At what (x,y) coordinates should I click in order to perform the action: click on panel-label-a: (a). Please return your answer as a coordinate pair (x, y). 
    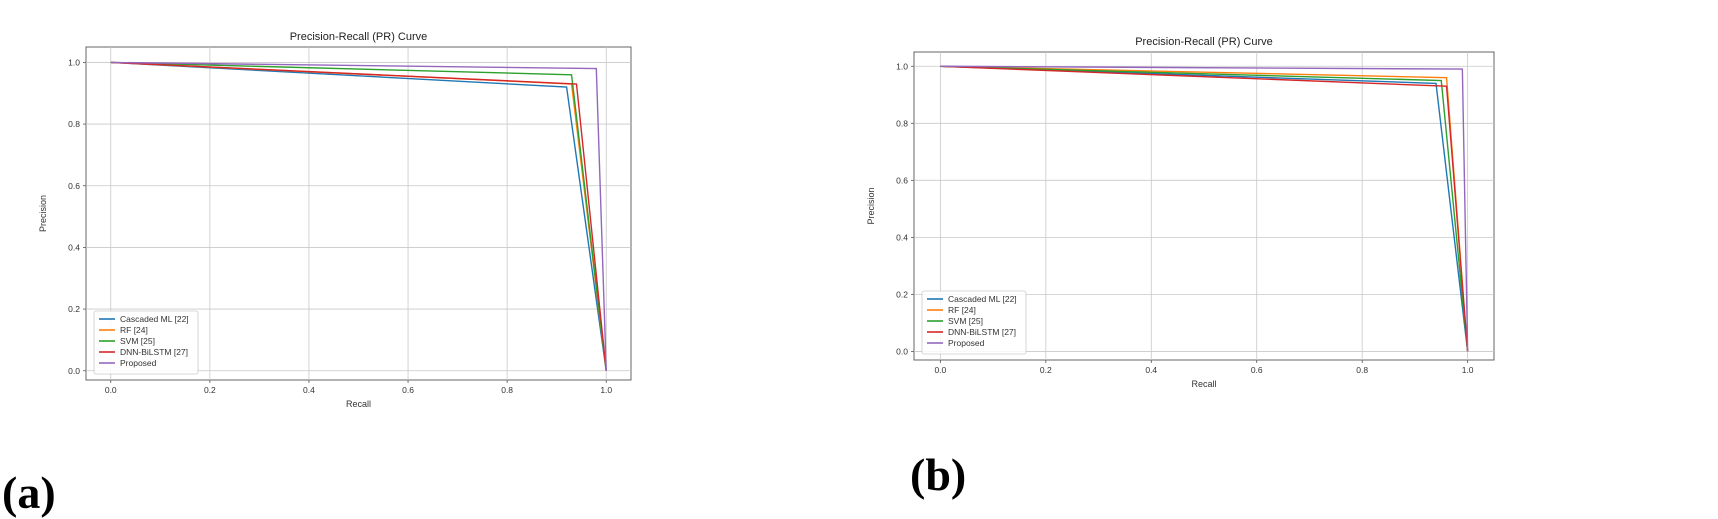
    Looking at the image, I should click on (29, 492).